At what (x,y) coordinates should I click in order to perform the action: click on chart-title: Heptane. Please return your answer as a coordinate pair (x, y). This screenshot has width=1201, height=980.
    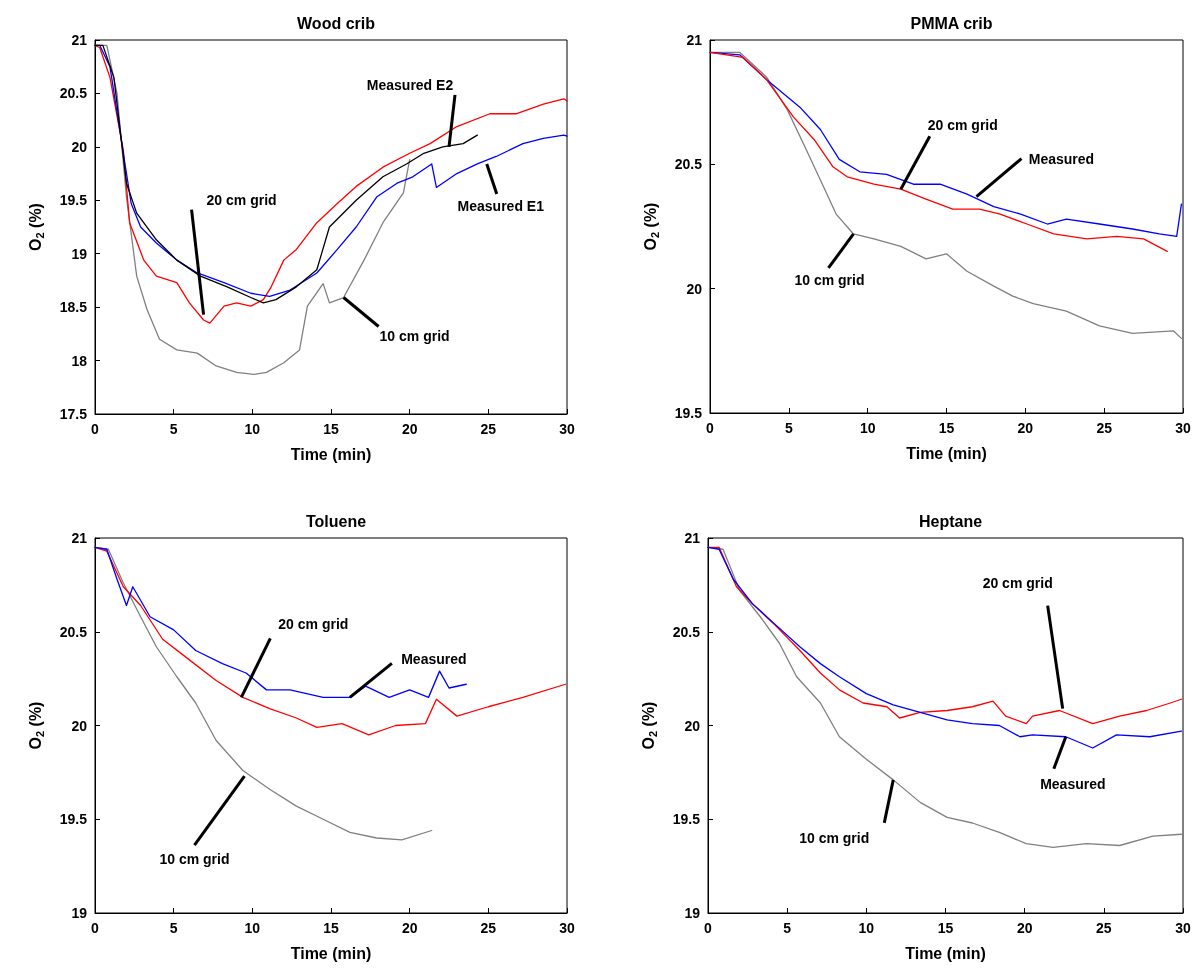
    Looking at the image, I should click on (950, 521).